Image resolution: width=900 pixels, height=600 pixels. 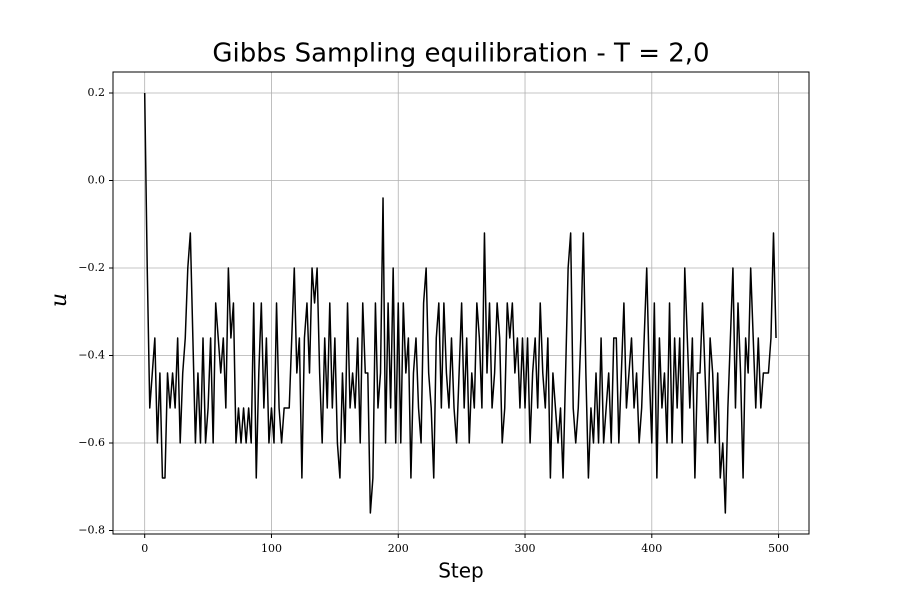 What do you see at coordinates (144, 548) in the screenshot?
I see `x-tick-label: 0` at bounding box center [144, 548].